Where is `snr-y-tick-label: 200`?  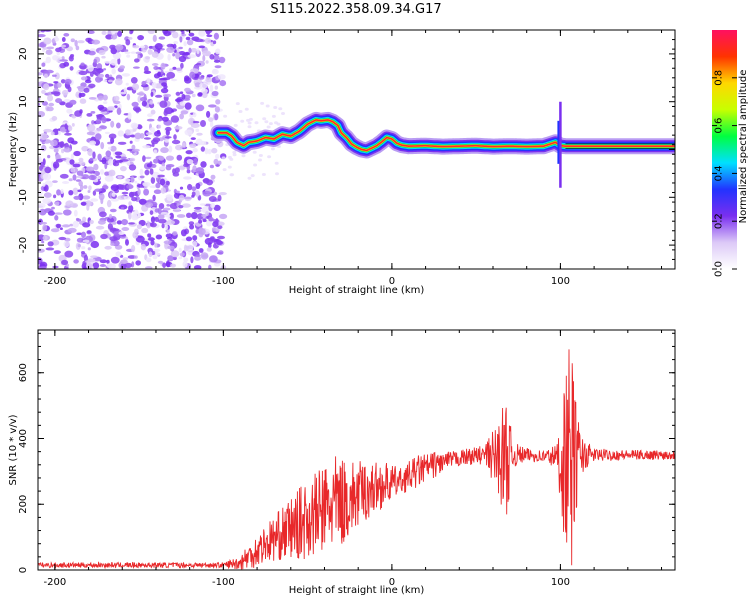
snr-y-tick-label: 200 is located at coordinates (23, 504).